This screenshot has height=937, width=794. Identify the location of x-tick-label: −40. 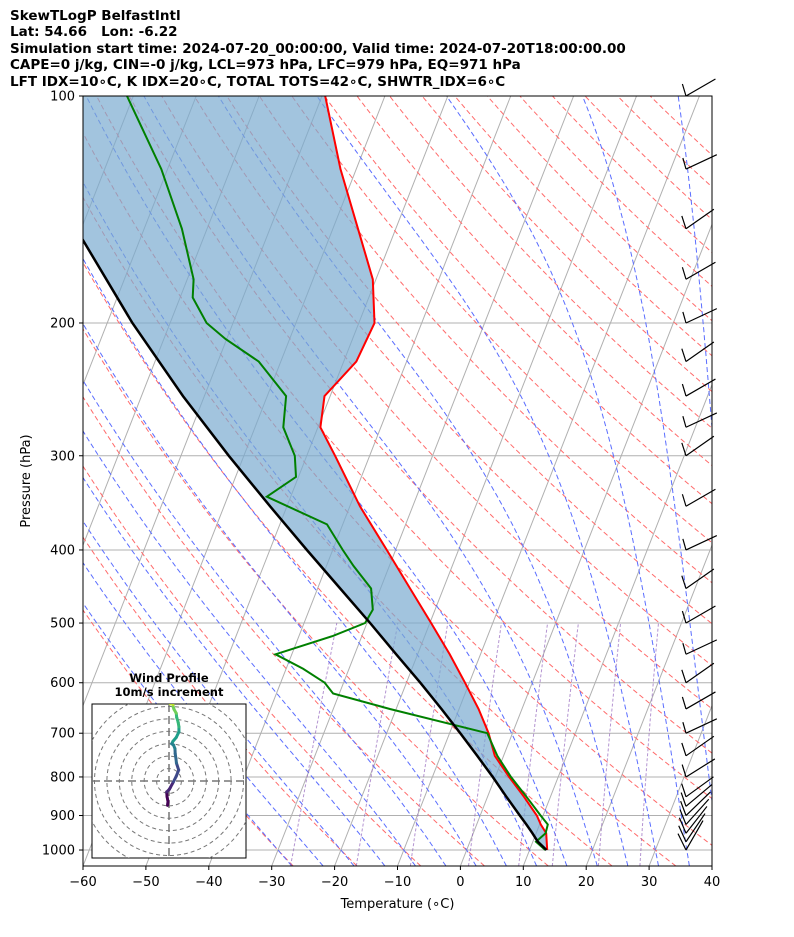
(208, 882).